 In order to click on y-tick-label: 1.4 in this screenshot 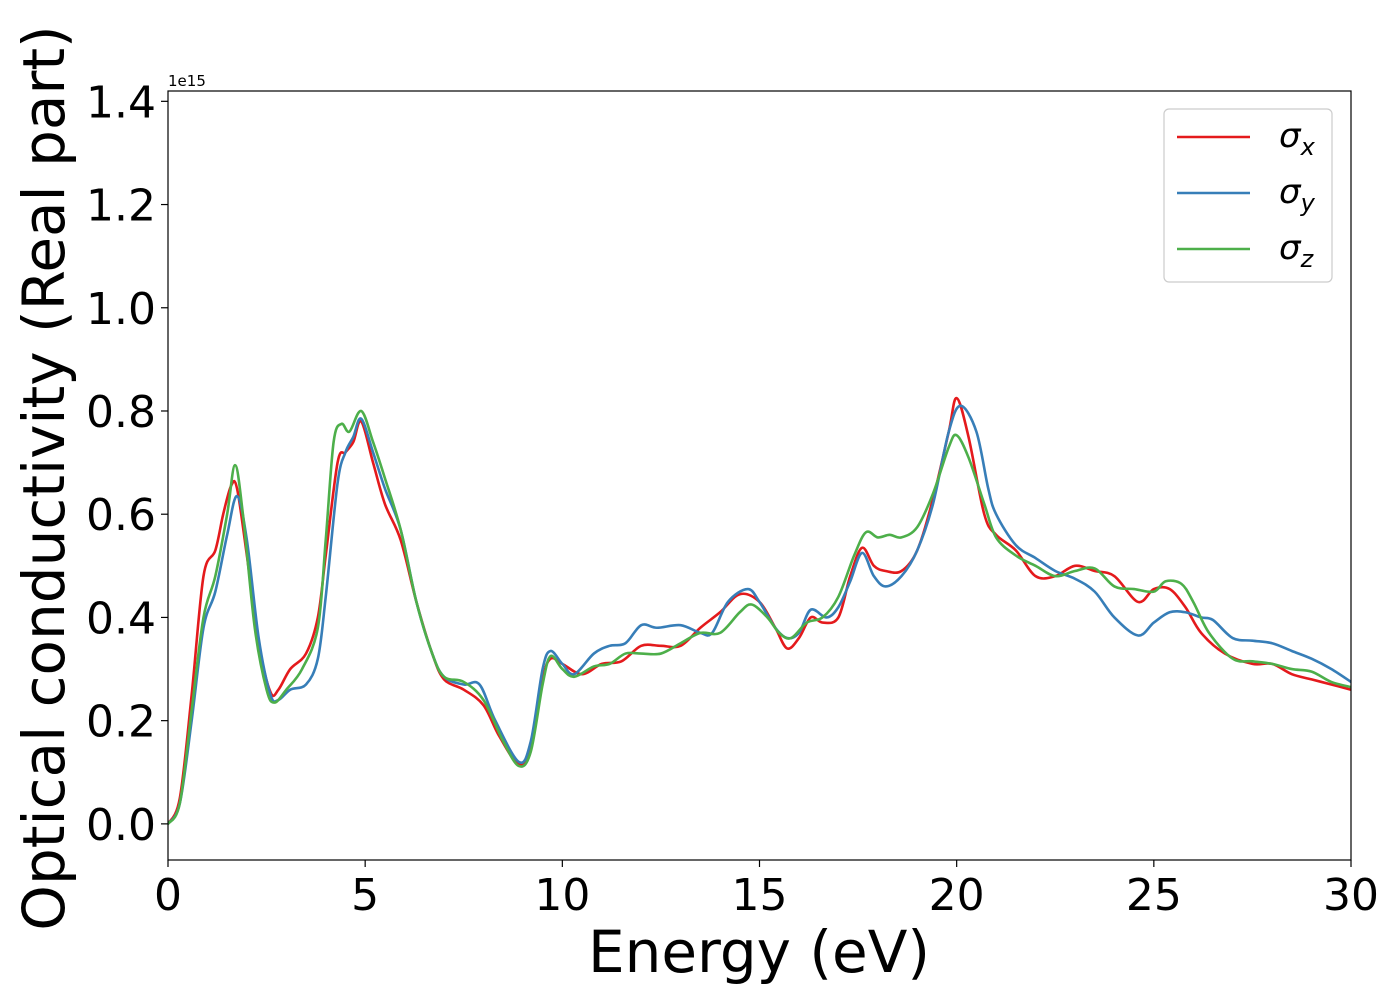, I will do `click(121, 102)`.